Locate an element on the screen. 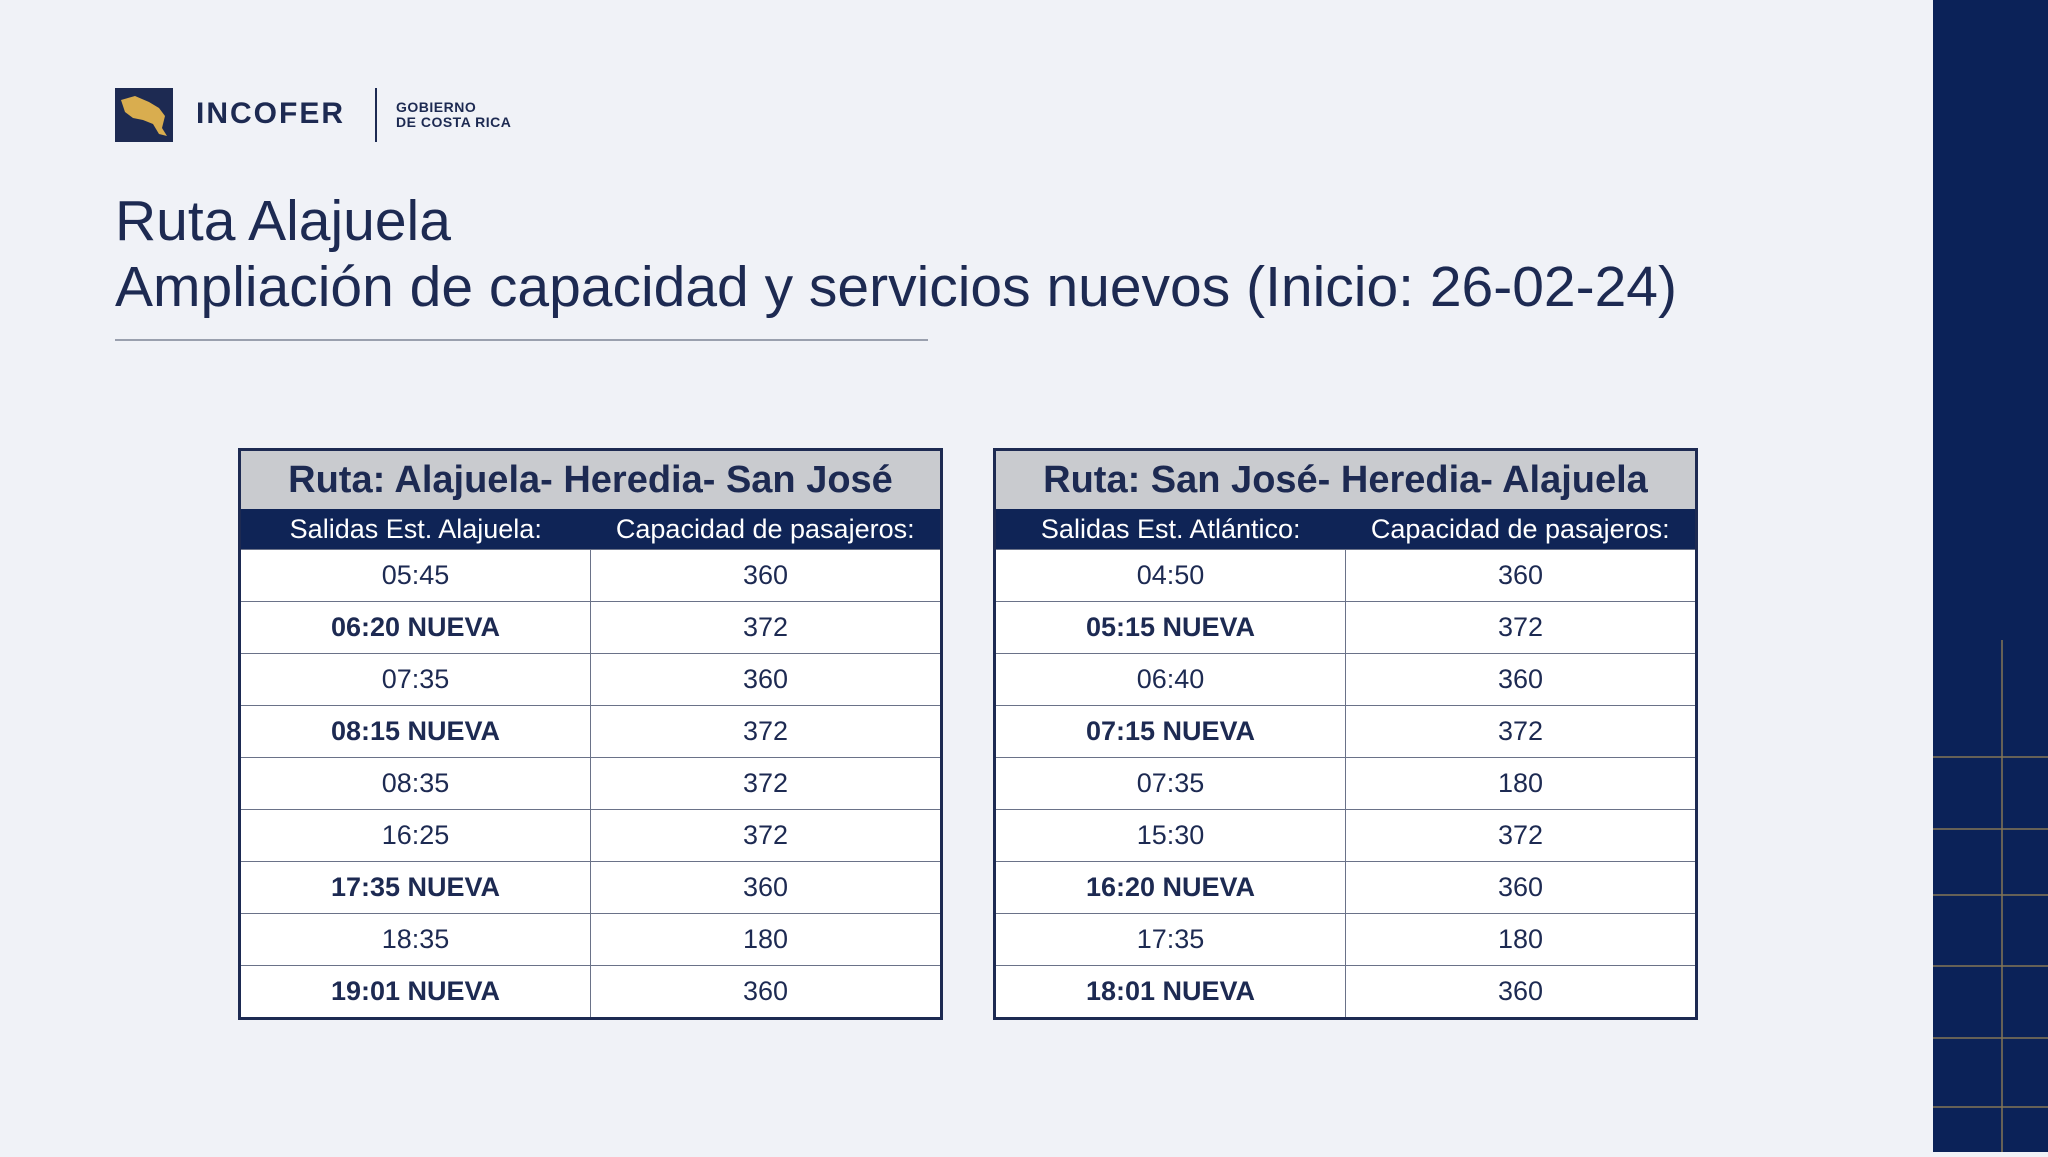 This screenshot has width=2048, height=1157. table-row: 08:15 NUEVA 372 is located at coordinates (590, 731).